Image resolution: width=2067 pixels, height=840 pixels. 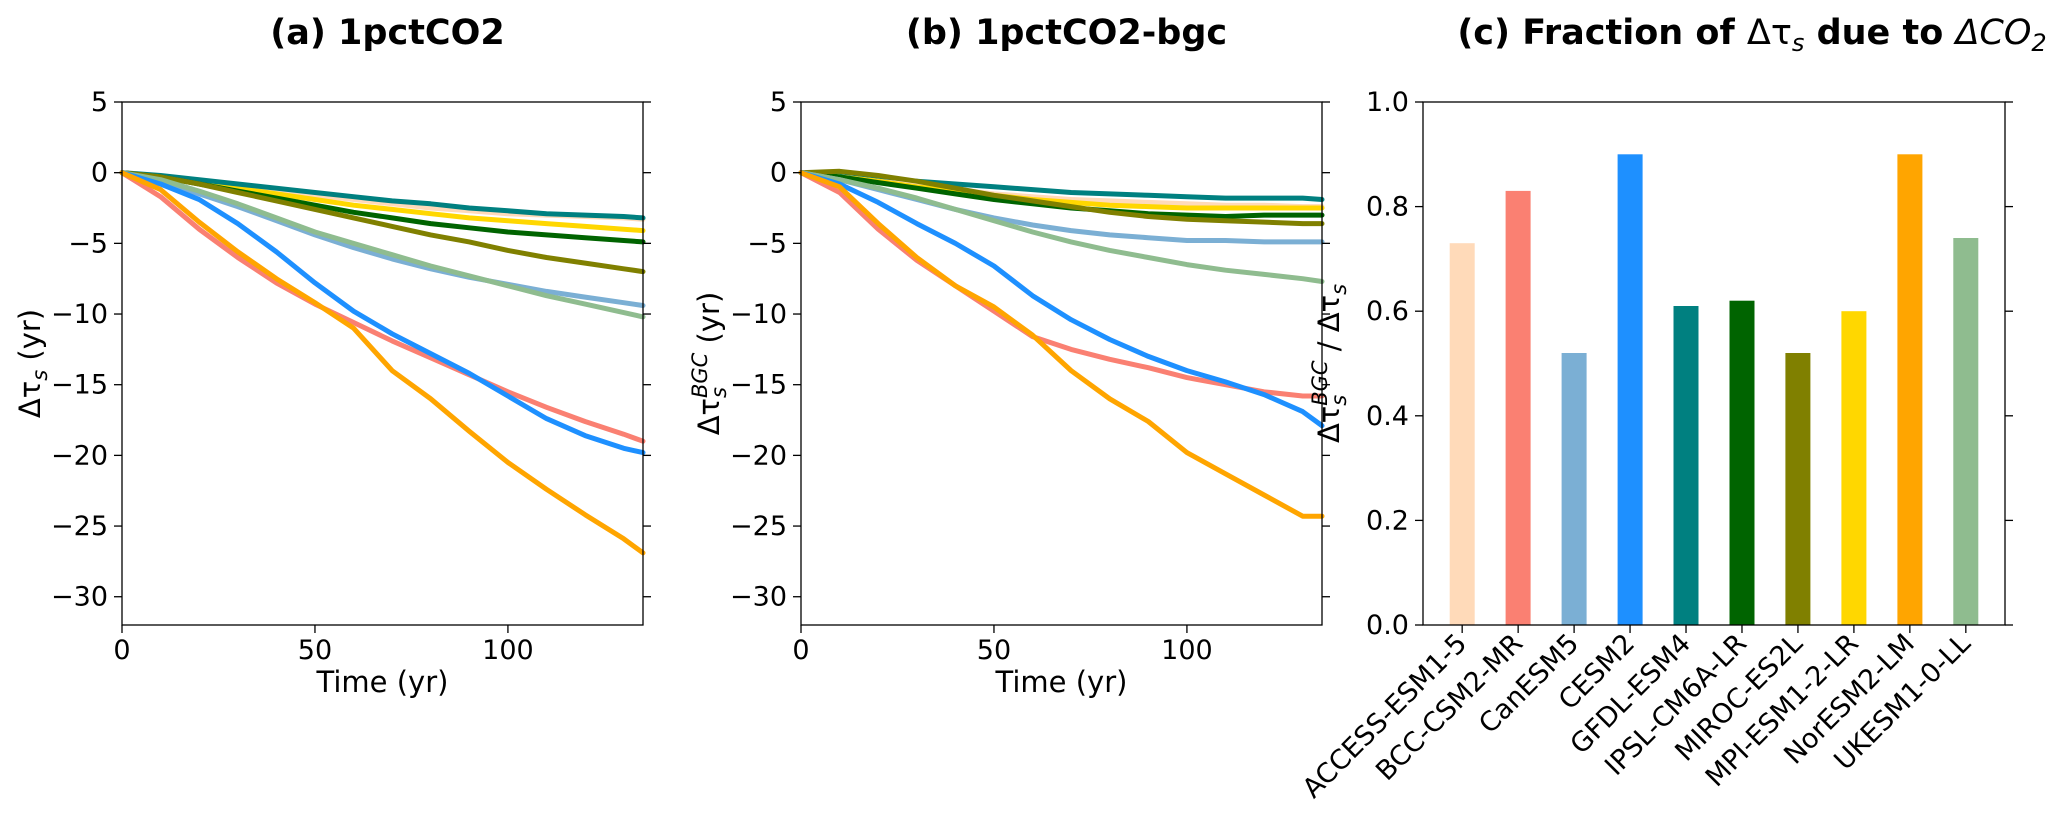 I want to click on y-tick-label: 0.2, so click(x=1387, y=520).